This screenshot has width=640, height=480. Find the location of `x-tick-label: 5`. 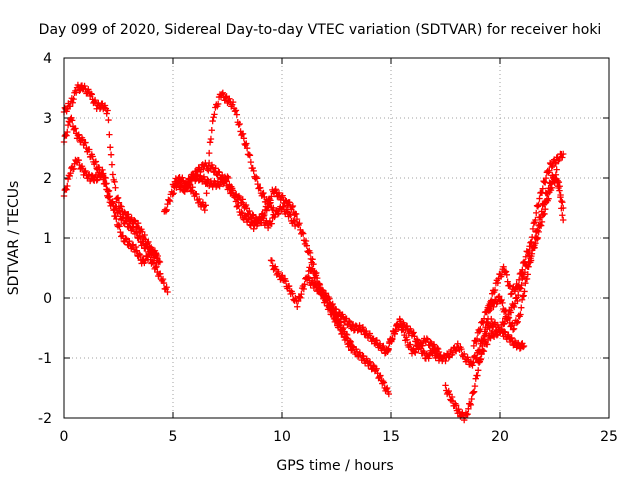

x-tick-label: 5 is located at coordinates (173, 437).